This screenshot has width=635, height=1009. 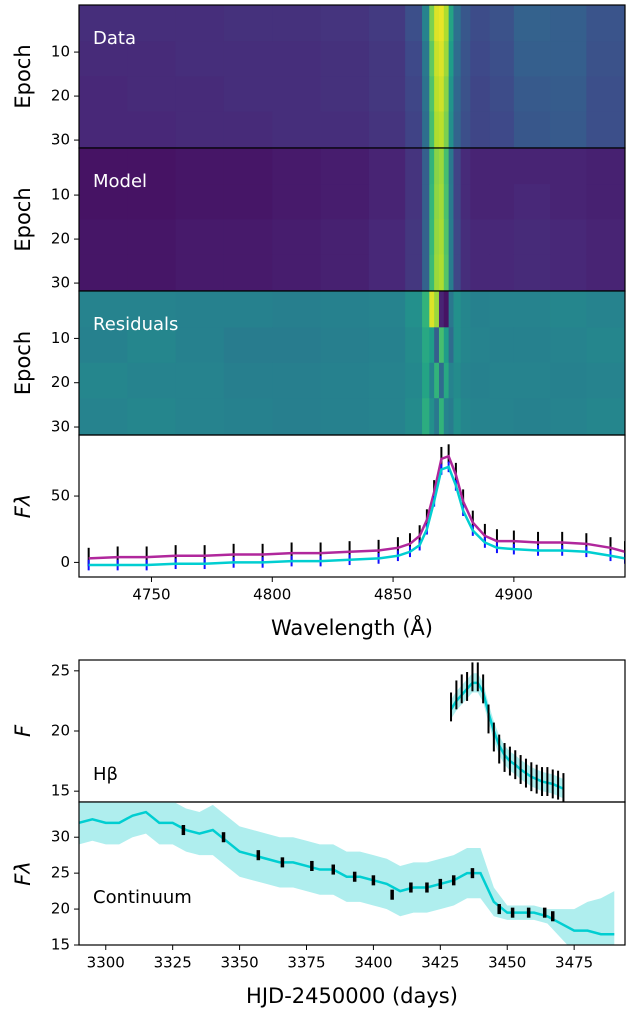 I want to click on x-tick-label: 4800, so click(x=272, y=595).